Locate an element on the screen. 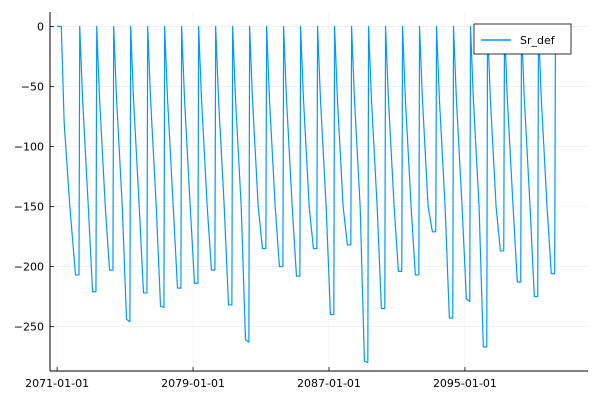  legend-label-sr-def: Sr_def is located at coordinates (538, 40).